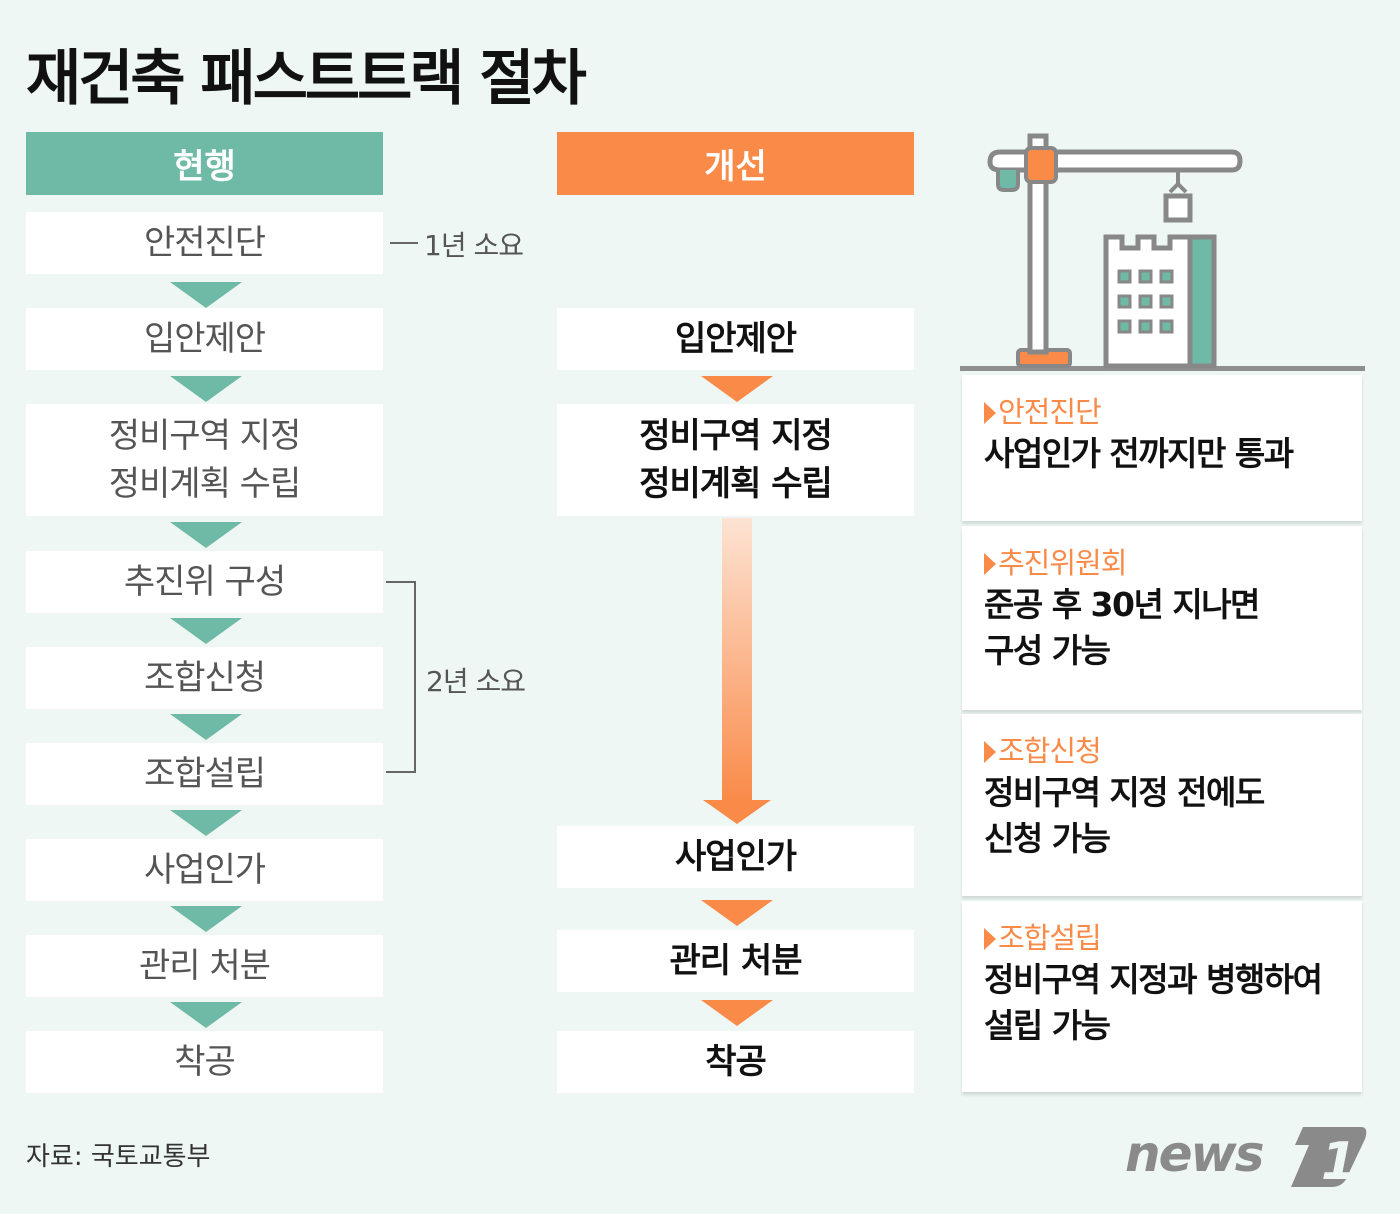  I want to click on current-step-committee: 추진위 구성, so click(204, 582).